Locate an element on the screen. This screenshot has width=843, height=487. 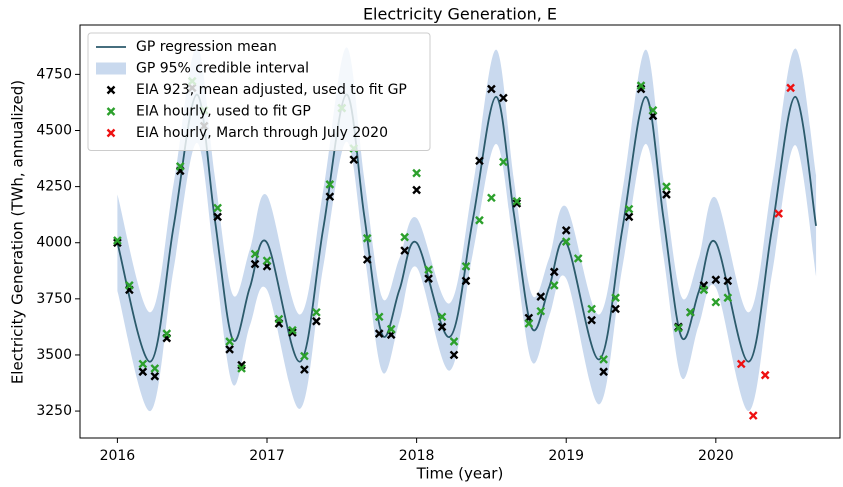
legend-label: GP regression mean is located at coordinates (206, 47).